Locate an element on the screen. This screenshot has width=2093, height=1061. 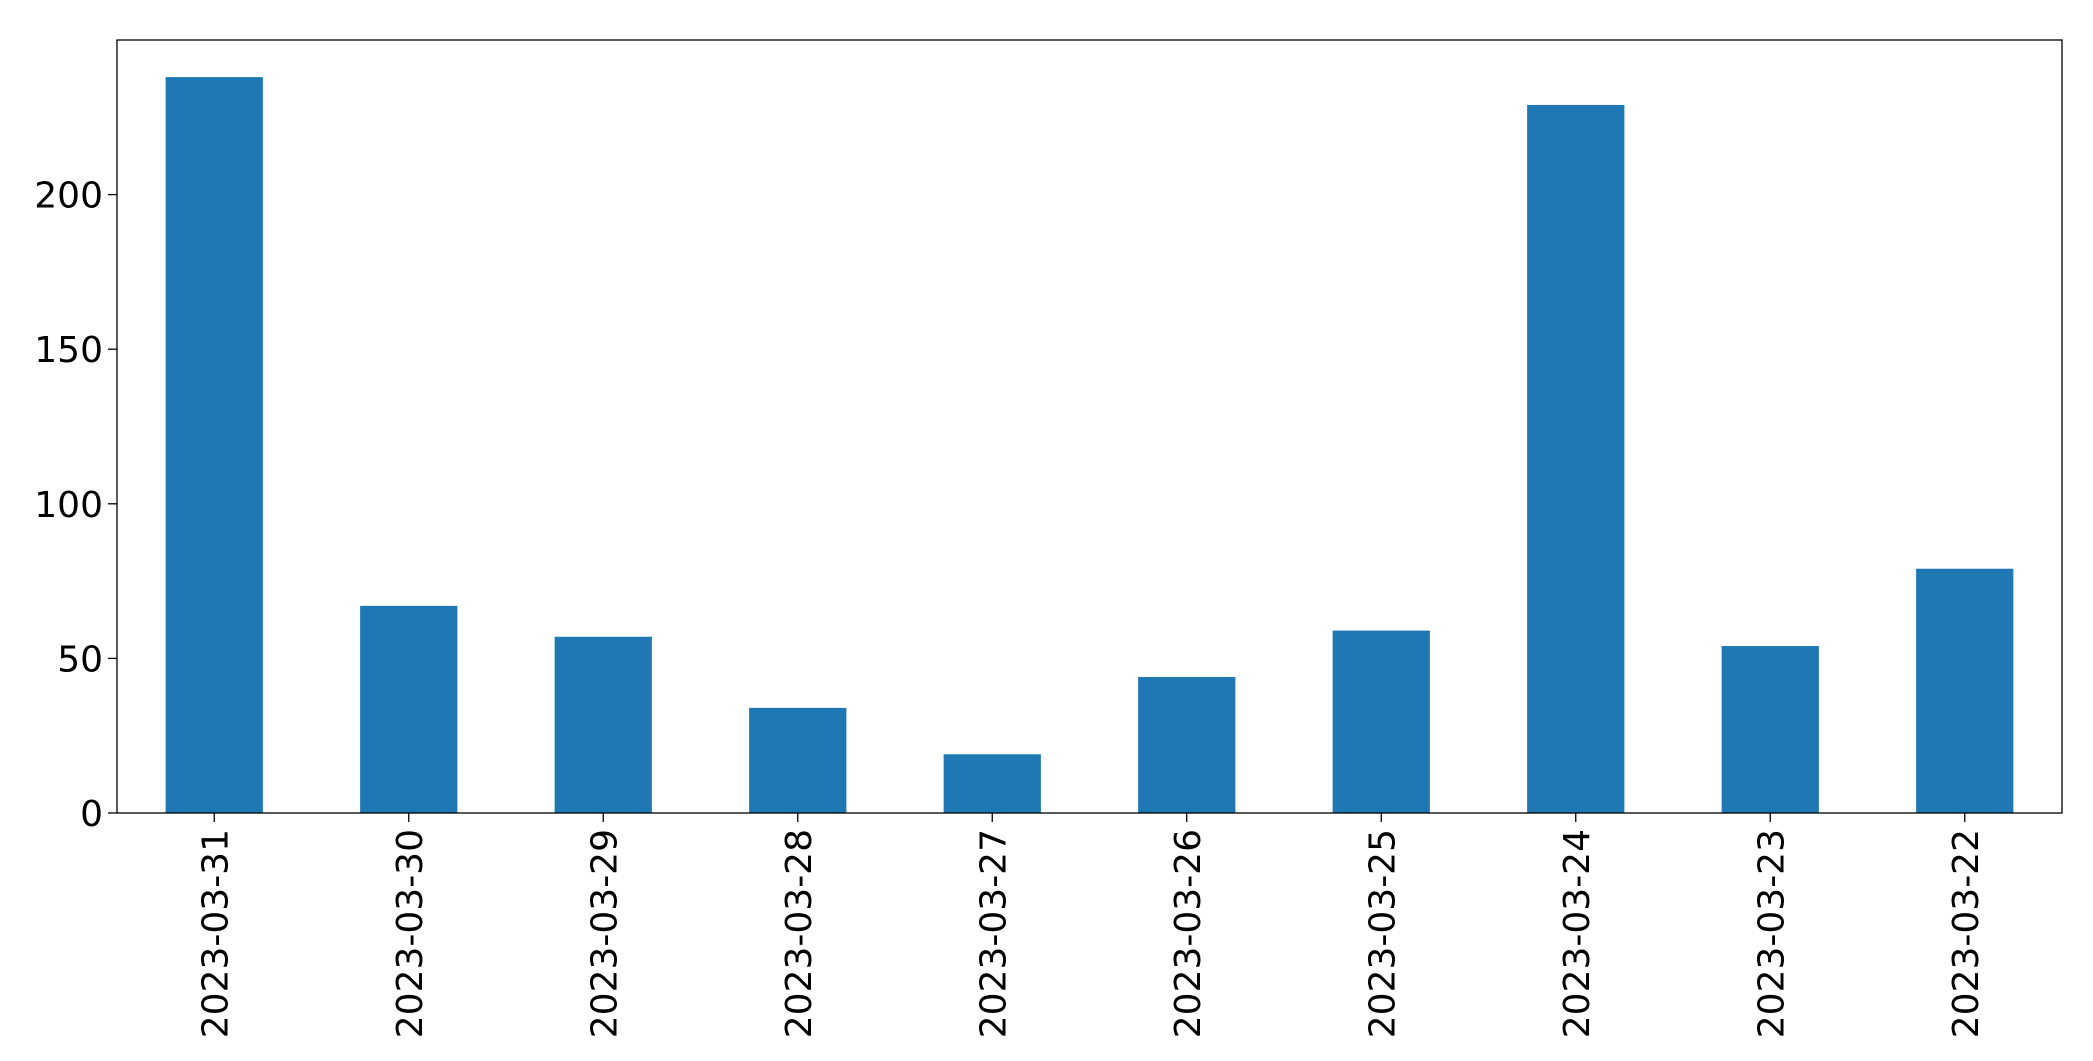
x-tick-label: 2023-03-28 is located at coordinates (799, 933).